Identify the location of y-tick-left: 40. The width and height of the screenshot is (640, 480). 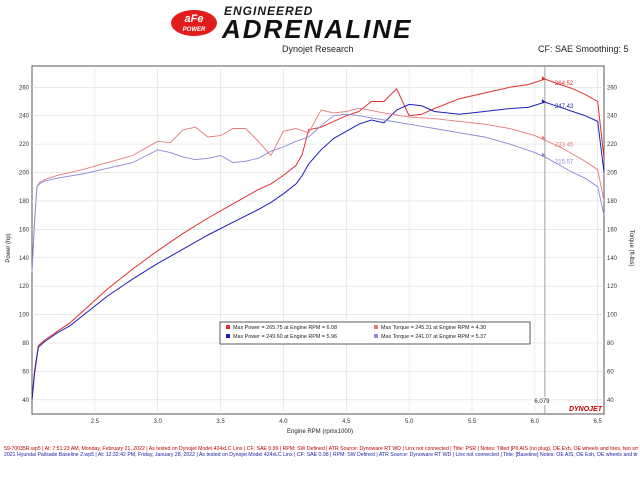
(25, 401).